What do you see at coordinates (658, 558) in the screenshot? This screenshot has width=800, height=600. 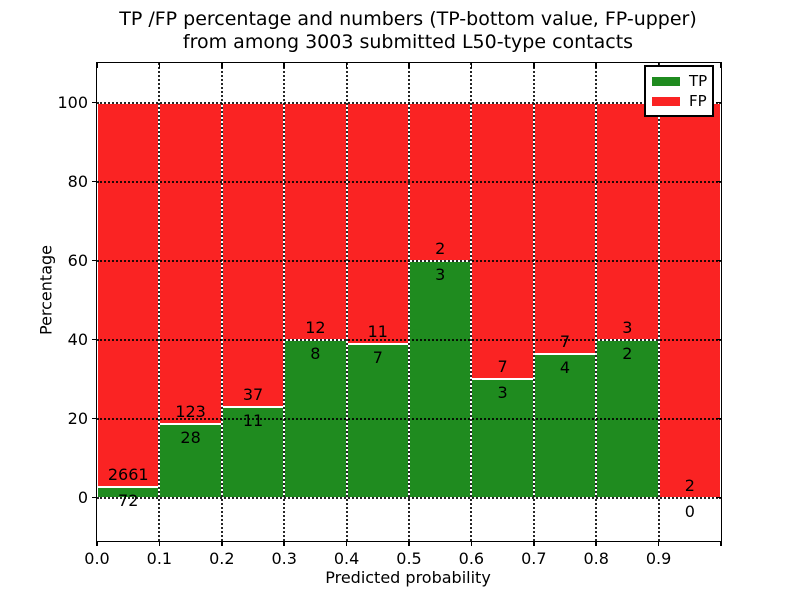 I see `x-tick-label: 0.9` at bounding box center [658, 558].